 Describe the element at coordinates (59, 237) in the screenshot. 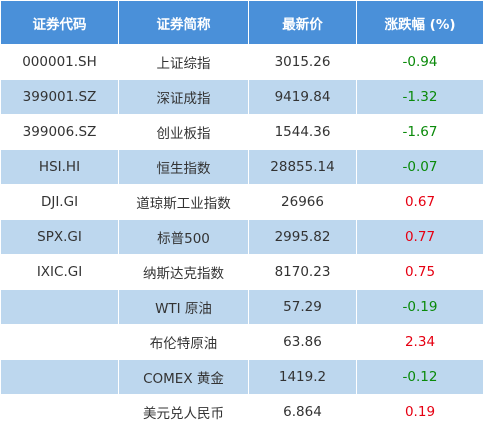

I see `table-cell: SPX.GI` at that location.